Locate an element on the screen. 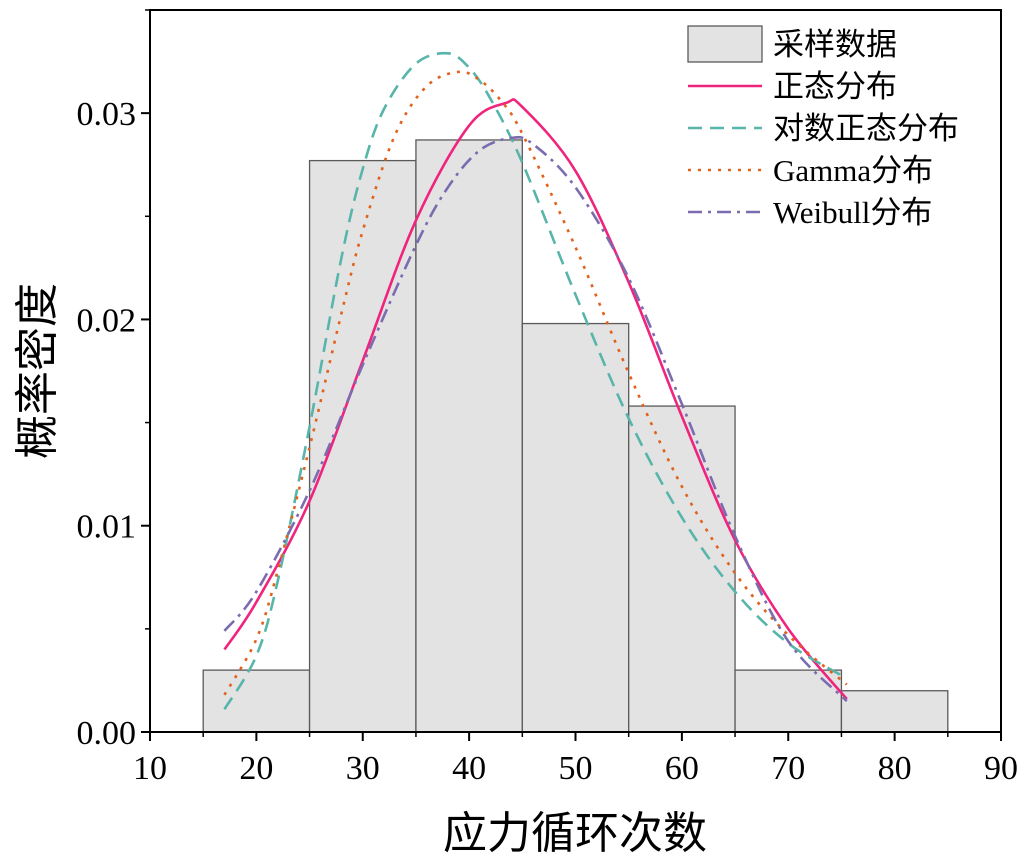 This screenshot has width=1031, height=859. y-tick-label-1: 0.01 is located at coordinates (107, 527).